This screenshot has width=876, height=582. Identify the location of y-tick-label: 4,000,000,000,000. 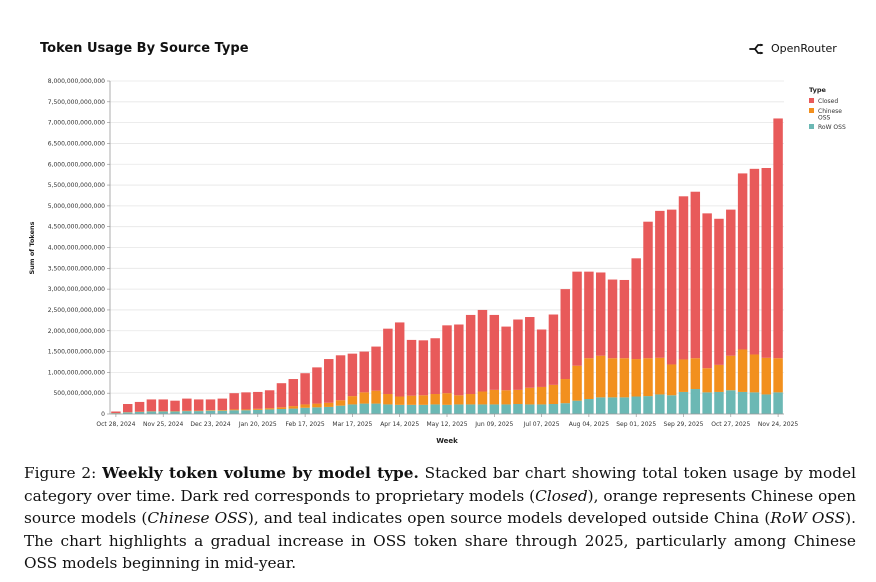
(76, 248).